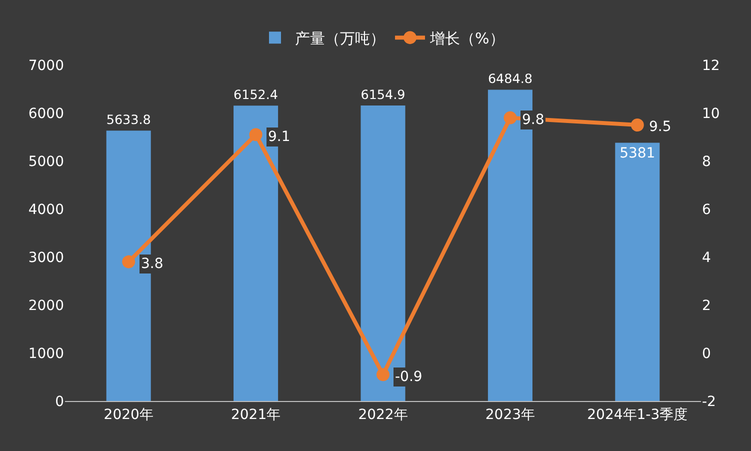  I want to click on y2-tick-label: 12, so click(711, 66).